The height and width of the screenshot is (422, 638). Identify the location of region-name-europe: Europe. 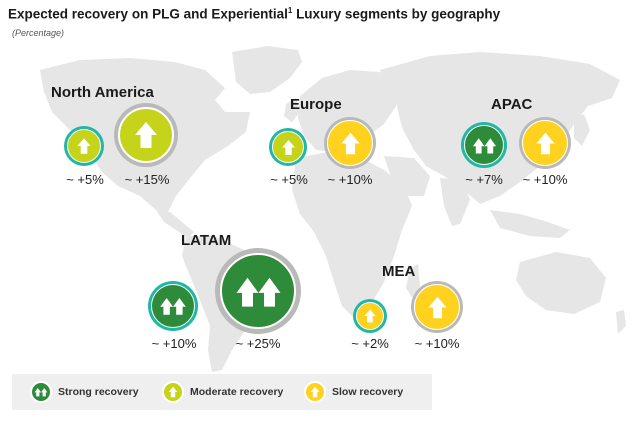
(316, 104).